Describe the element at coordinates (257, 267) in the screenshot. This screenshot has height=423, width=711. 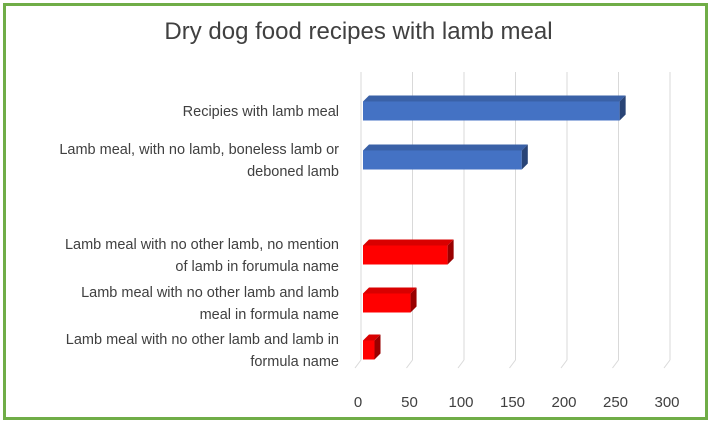
I see `category-label-3-1: of lamb in forumula name` at that location.